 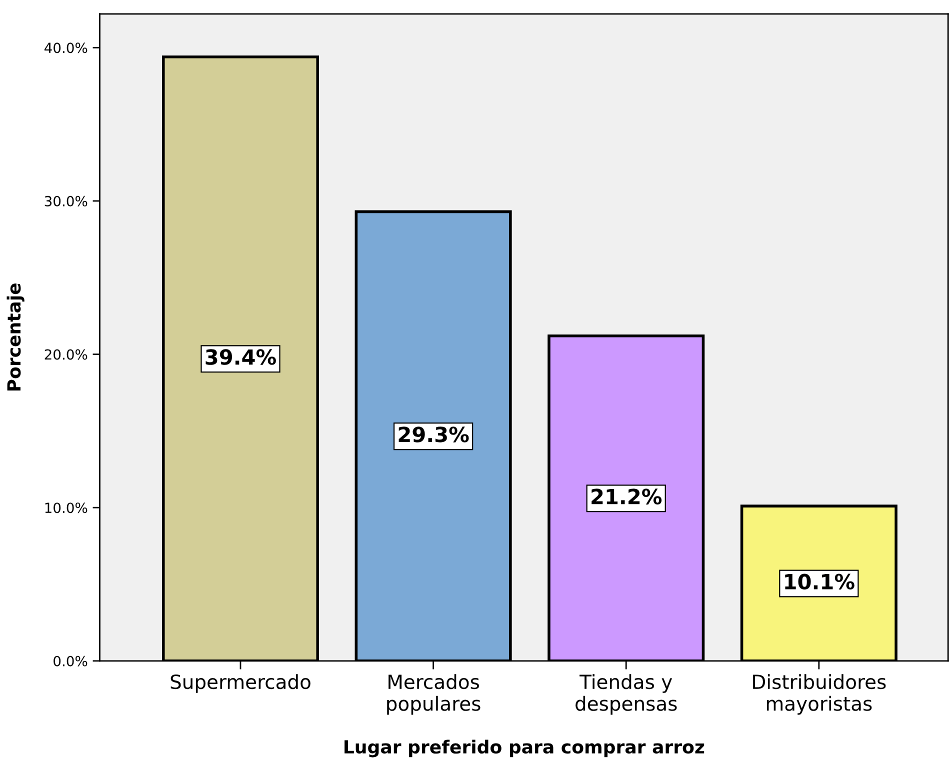 What do you see at coordinates (433, 434) in the screenshot?
I see `data-label: 29.3%` at bounding box center [433, 434].